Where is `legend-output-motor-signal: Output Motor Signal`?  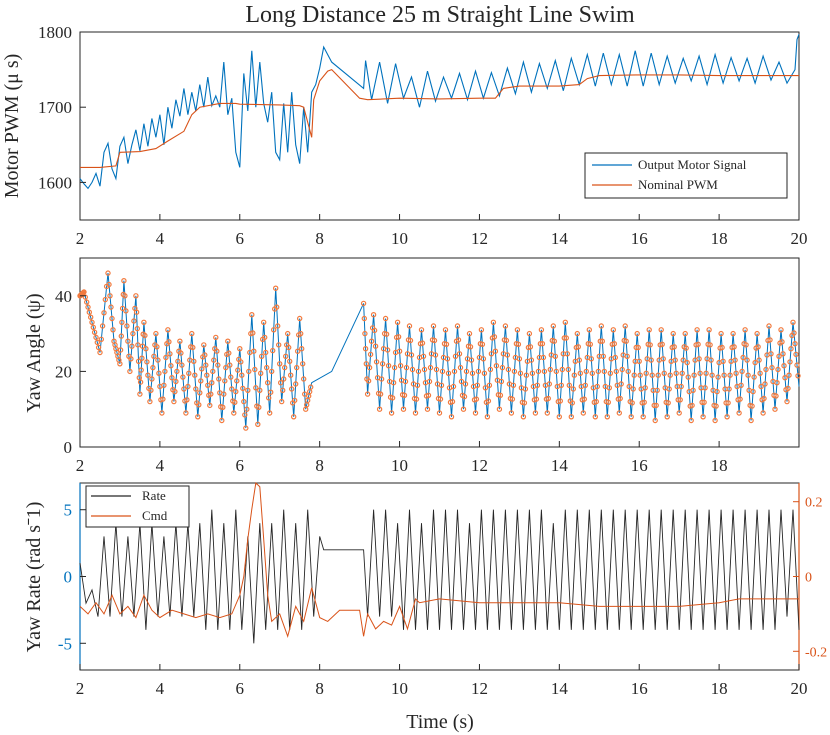 legend-output-motor-signal: Output Motor Signal is located at coordinates (692, 164).